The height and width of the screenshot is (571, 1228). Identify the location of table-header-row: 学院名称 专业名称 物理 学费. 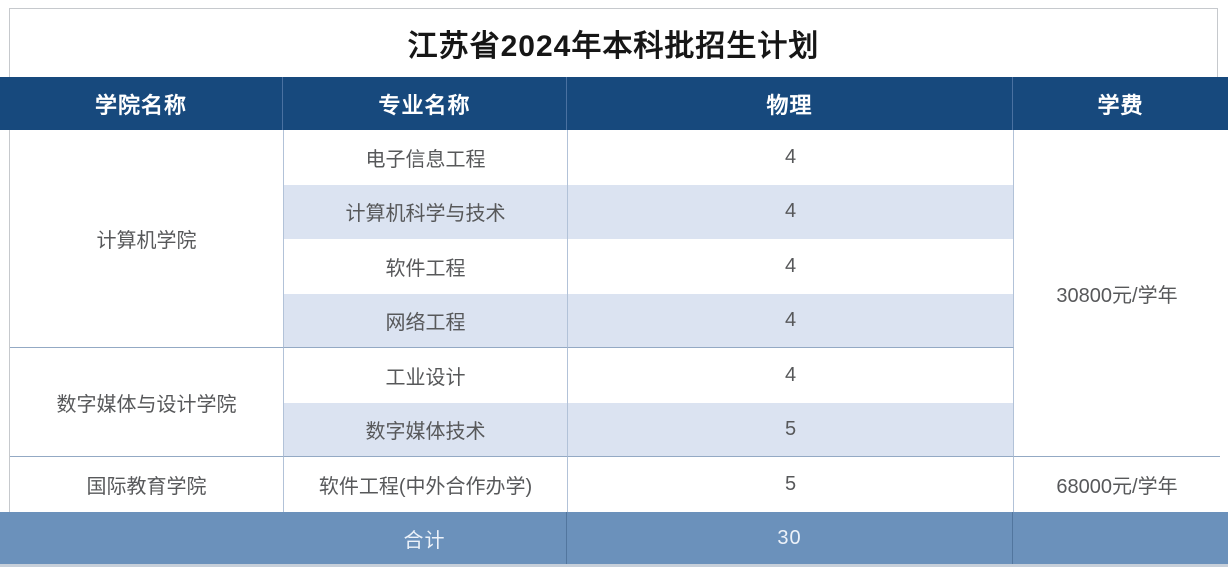
(614, 103).